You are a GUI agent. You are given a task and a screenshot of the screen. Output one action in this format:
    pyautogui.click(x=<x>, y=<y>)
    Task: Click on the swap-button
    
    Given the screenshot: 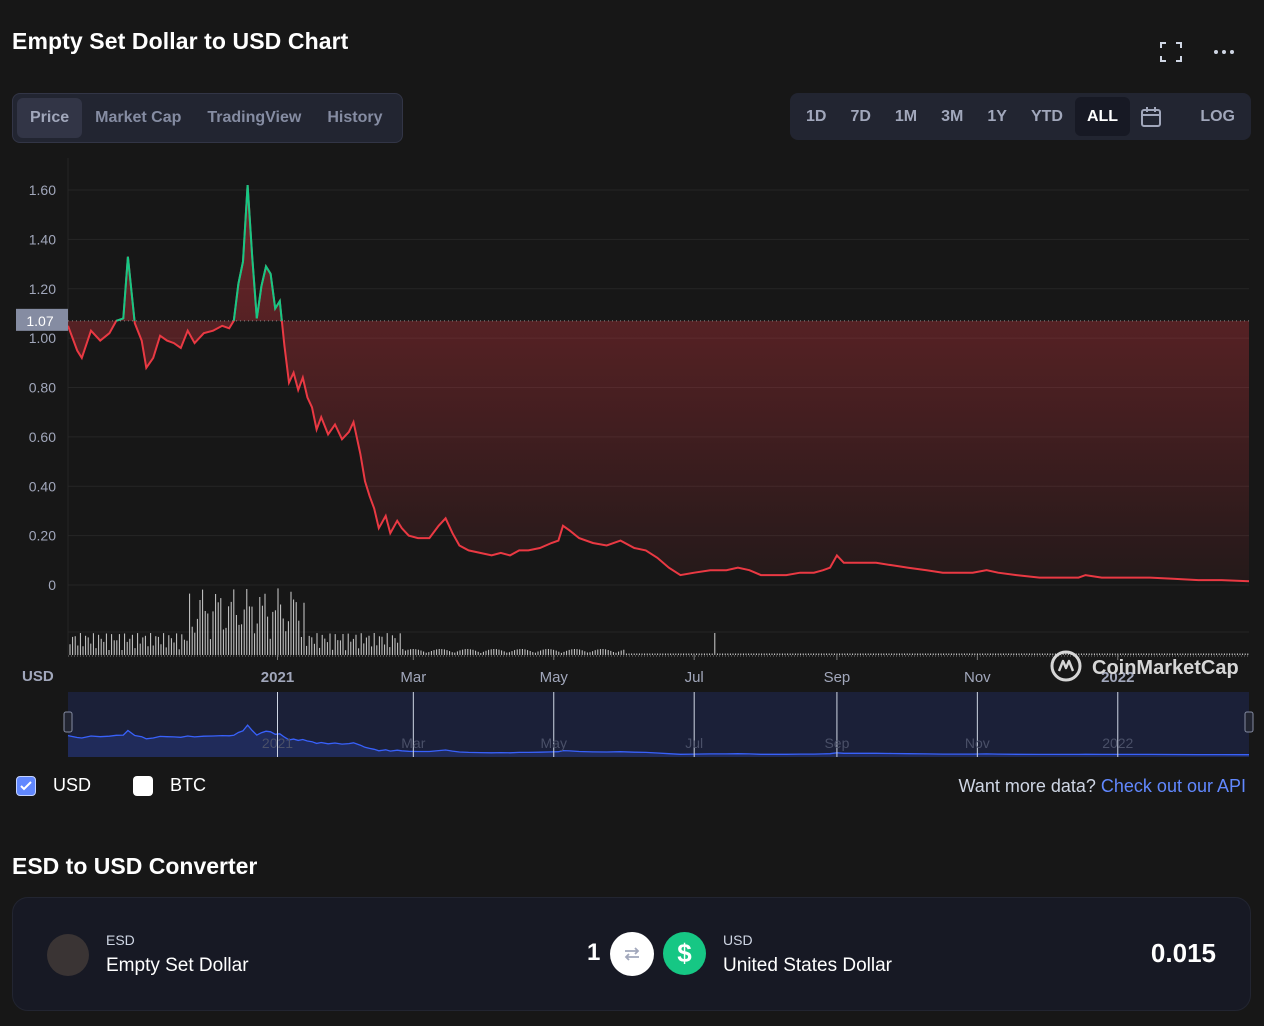 What is the action you would take?
    pyautogui.click(x=632, y=954)
    